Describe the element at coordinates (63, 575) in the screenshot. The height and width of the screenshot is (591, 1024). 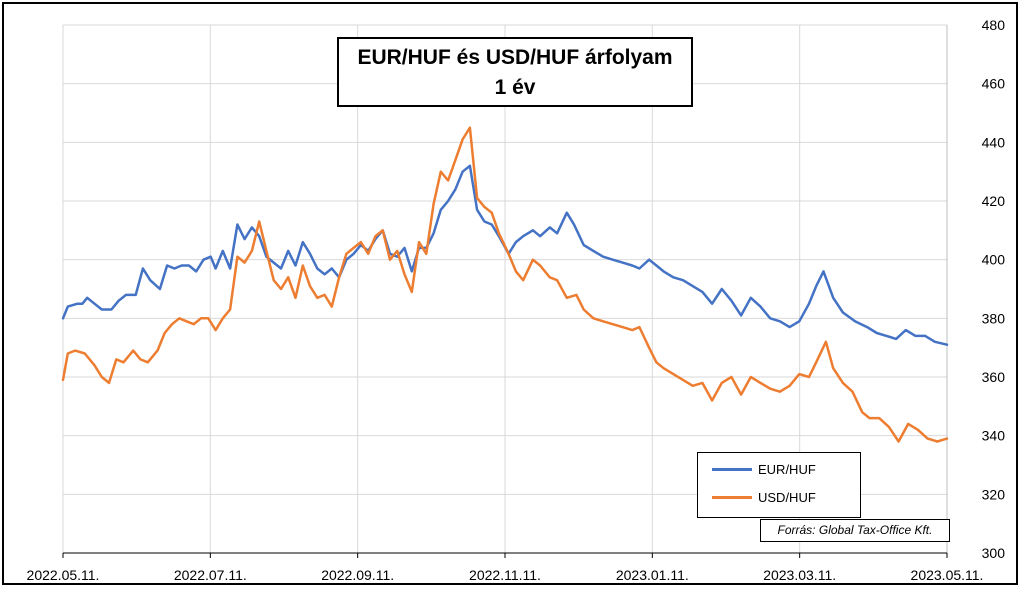
I see `x-tick-label: 2022.05.11.` at that location.